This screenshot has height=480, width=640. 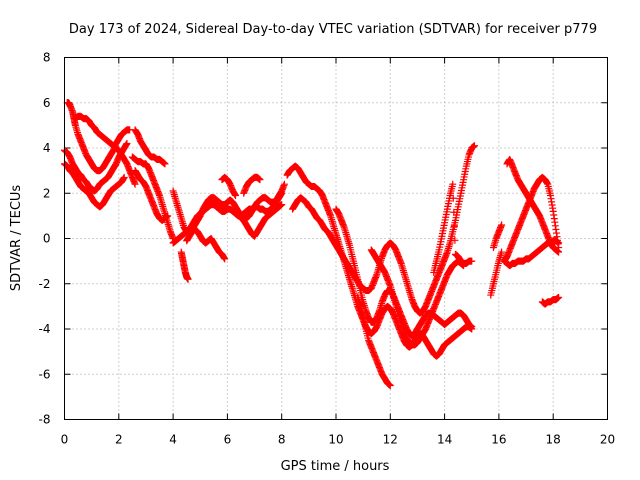 What do you see at coordinates (498, 440) in the screenshot?
I see `x-tick-label: 16` at bounding box center [498, 440].